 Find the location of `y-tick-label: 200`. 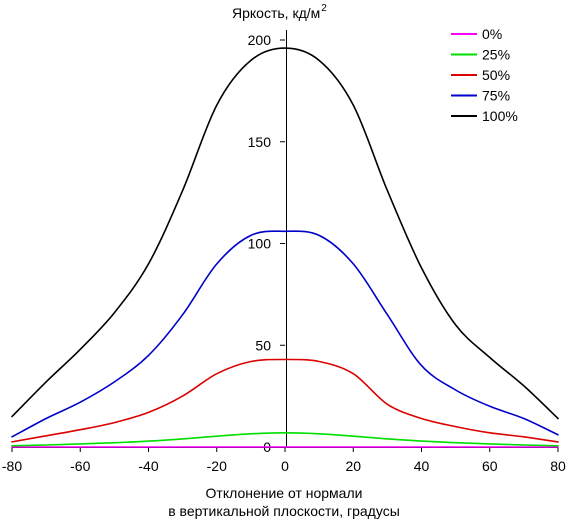

y-tick-label: 200 is located at coordinates (260, 40).